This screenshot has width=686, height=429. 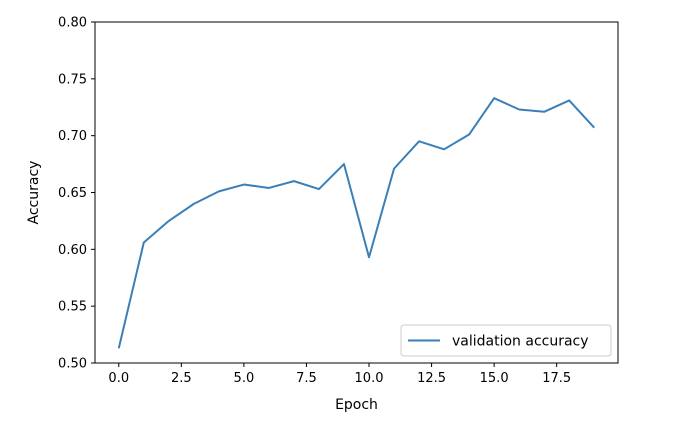 I want to click on x-tick-label: 17.5, so click(x=556, y=378).